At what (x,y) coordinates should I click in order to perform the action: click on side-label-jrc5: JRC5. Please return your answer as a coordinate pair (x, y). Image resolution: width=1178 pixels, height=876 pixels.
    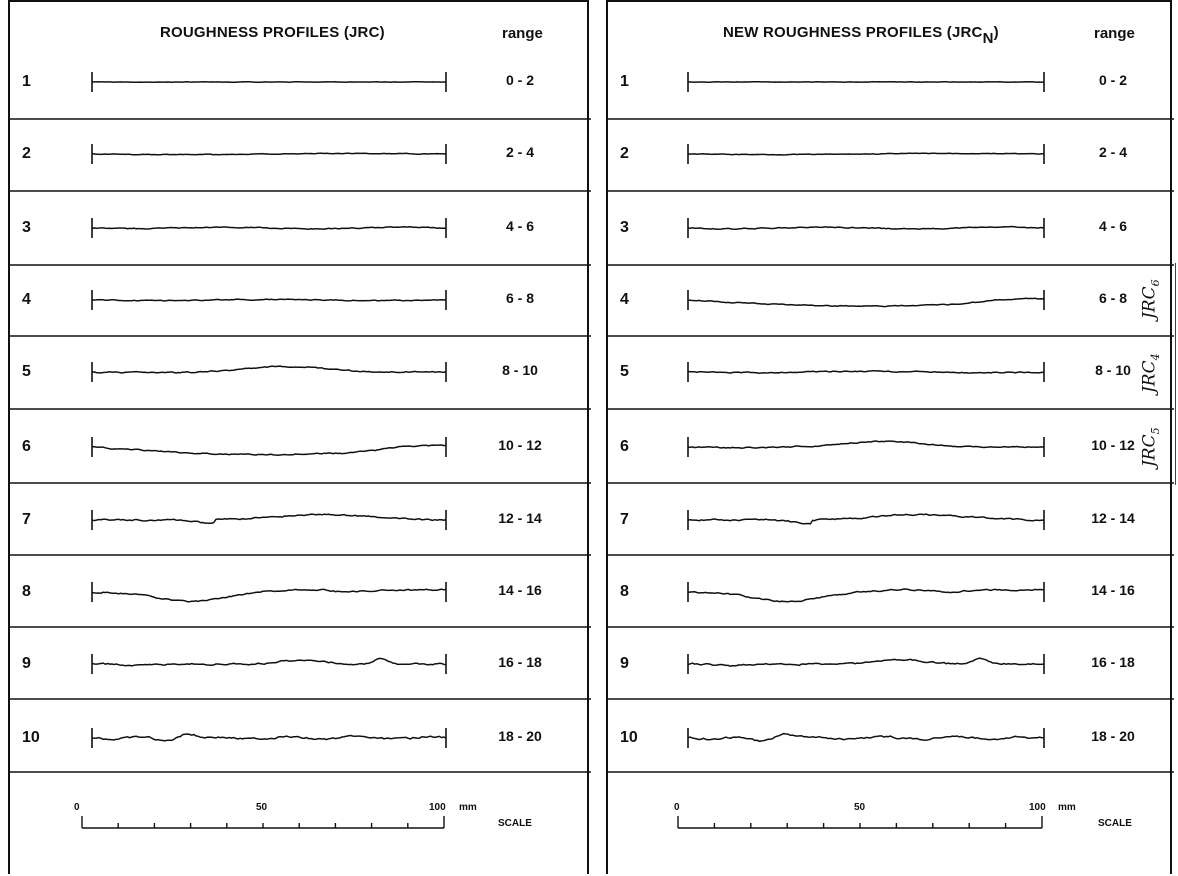
    Looking at the image, I should click on (1151, 447).